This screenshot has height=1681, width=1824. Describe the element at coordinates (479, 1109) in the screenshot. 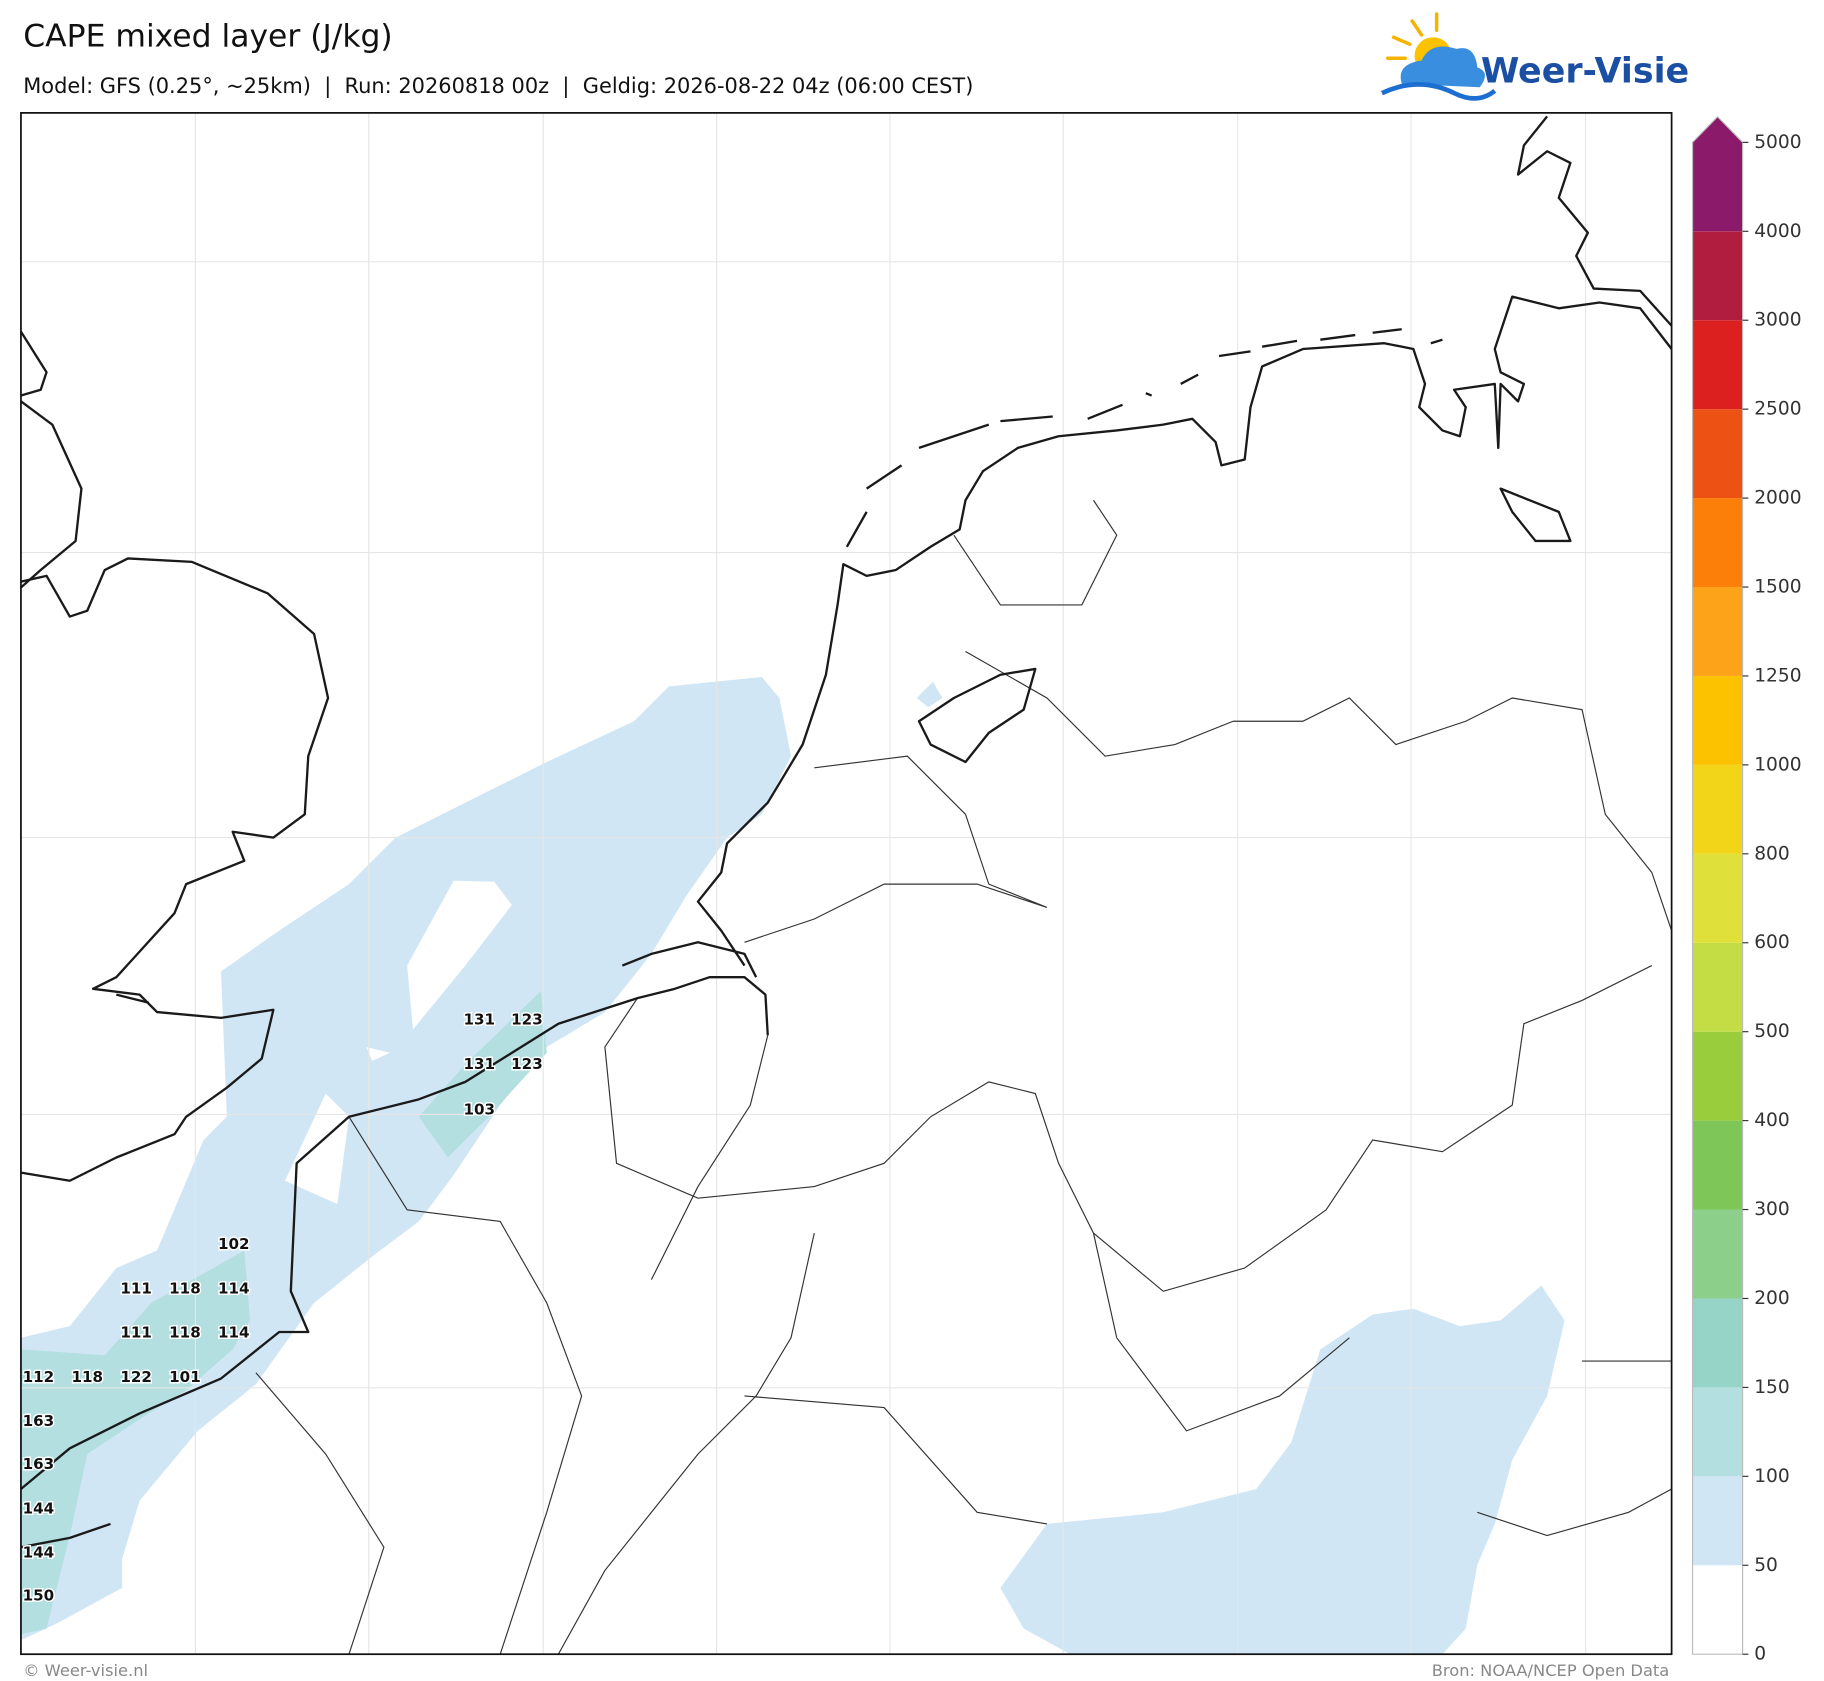

I see `cape-value-label: 103` at that location.